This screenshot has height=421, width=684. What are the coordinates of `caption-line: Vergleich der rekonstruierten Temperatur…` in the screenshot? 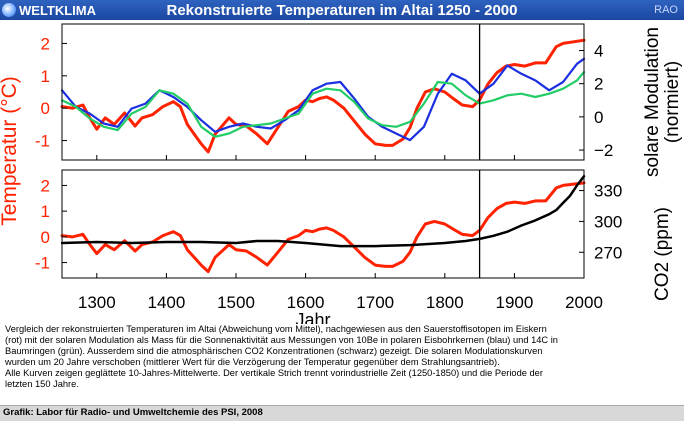 It's located at (276, 329).